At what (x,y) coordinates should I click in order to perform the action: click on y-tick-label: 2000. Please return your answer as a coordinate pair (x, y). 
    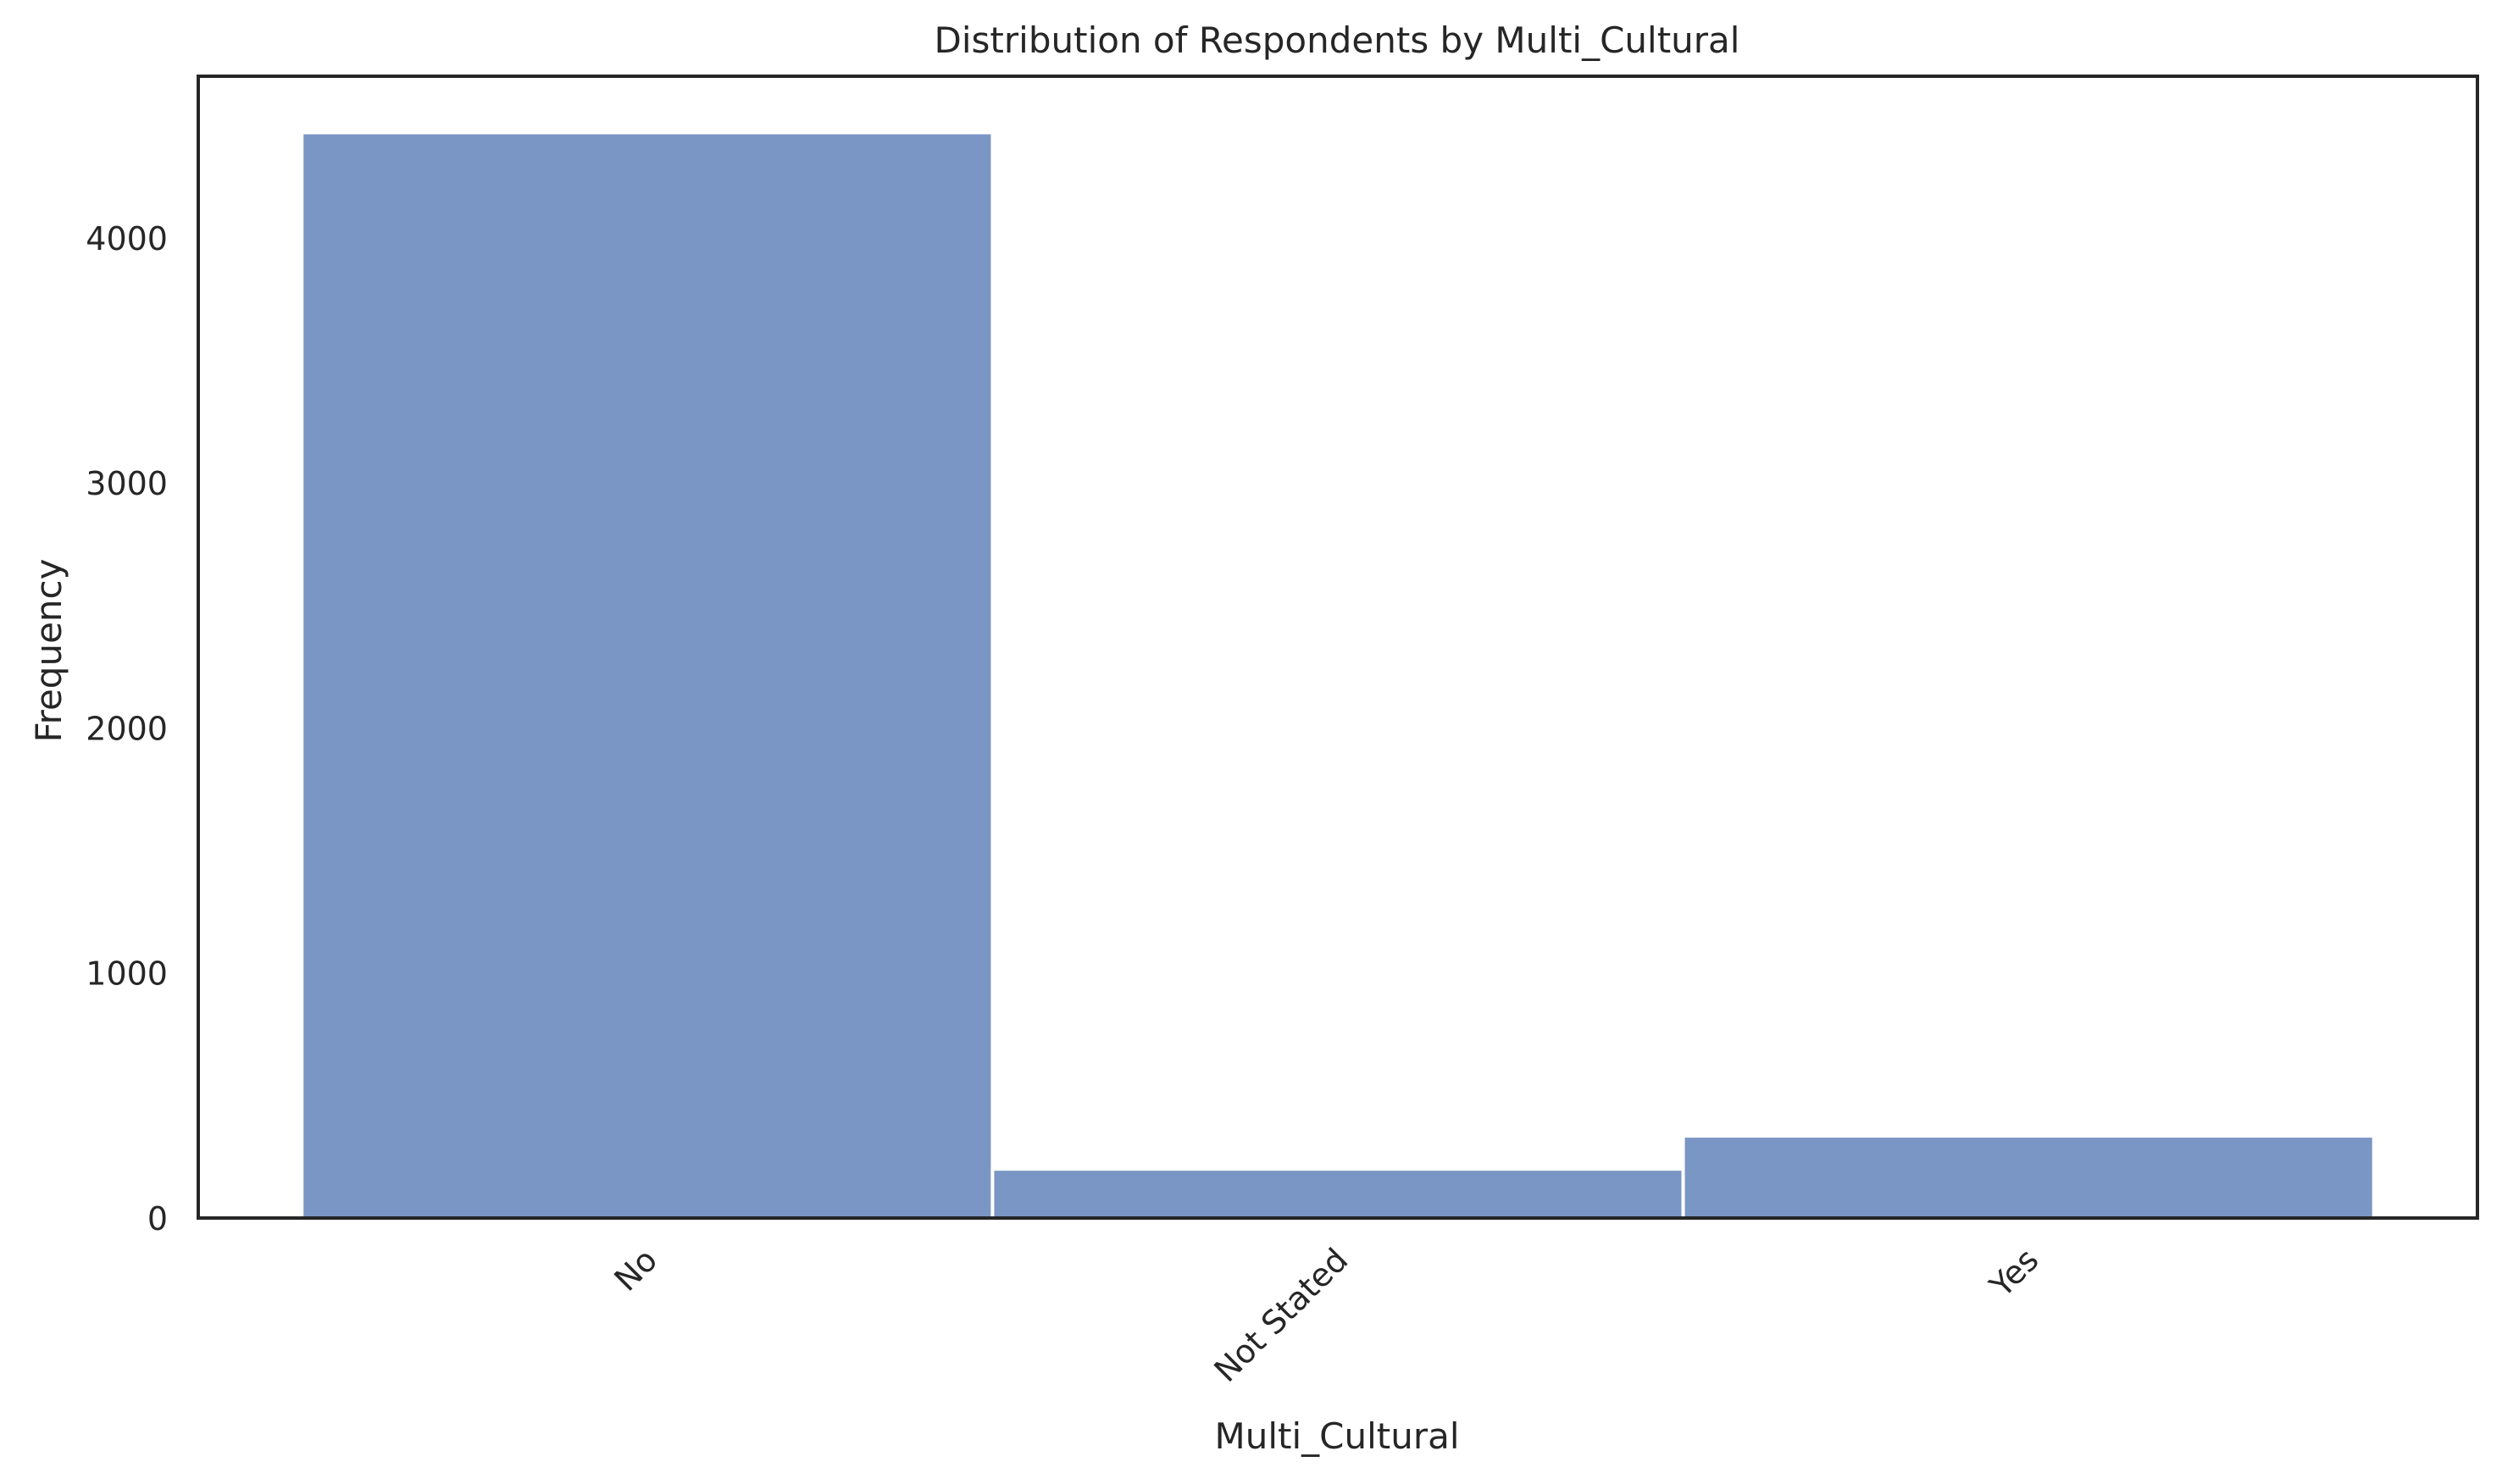
    Looking at the image, I should click on (127, 728).